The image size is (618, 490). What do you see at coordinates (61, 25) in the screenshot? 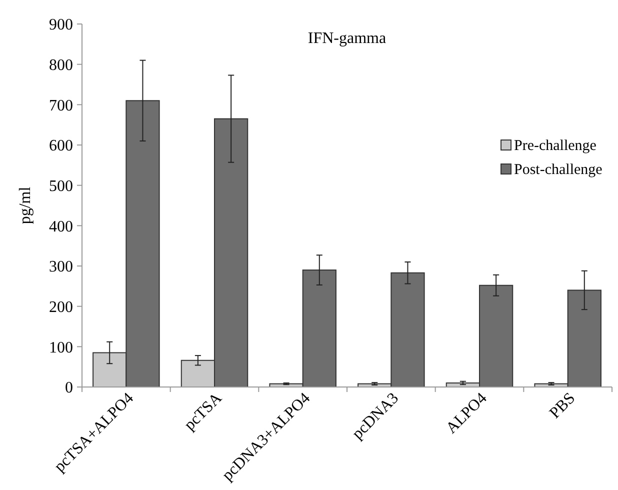
I see `y-tick-label: 900` at bounding box center [61, 25].